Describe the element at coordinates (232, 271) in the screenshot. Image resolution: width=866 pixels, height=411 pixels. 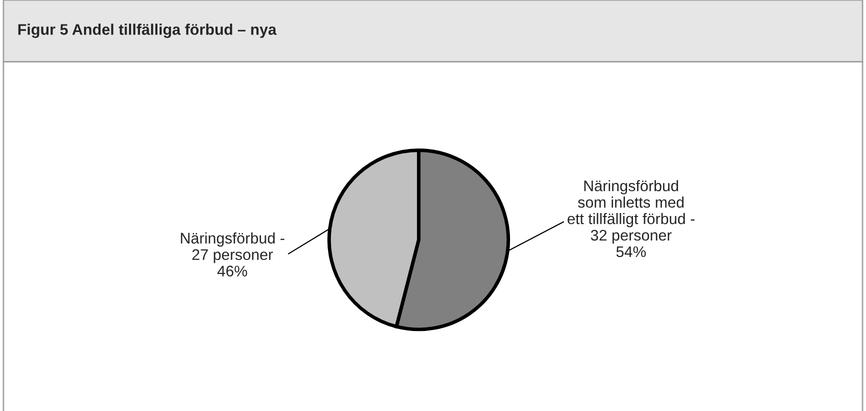
I see `data-label: 46%` at that location.